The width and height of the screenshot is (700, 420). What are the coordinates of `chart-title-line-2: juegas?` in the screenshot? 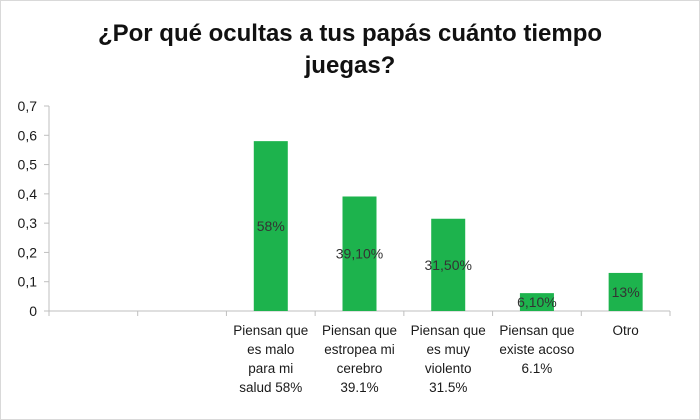 It's located at (350, 65).